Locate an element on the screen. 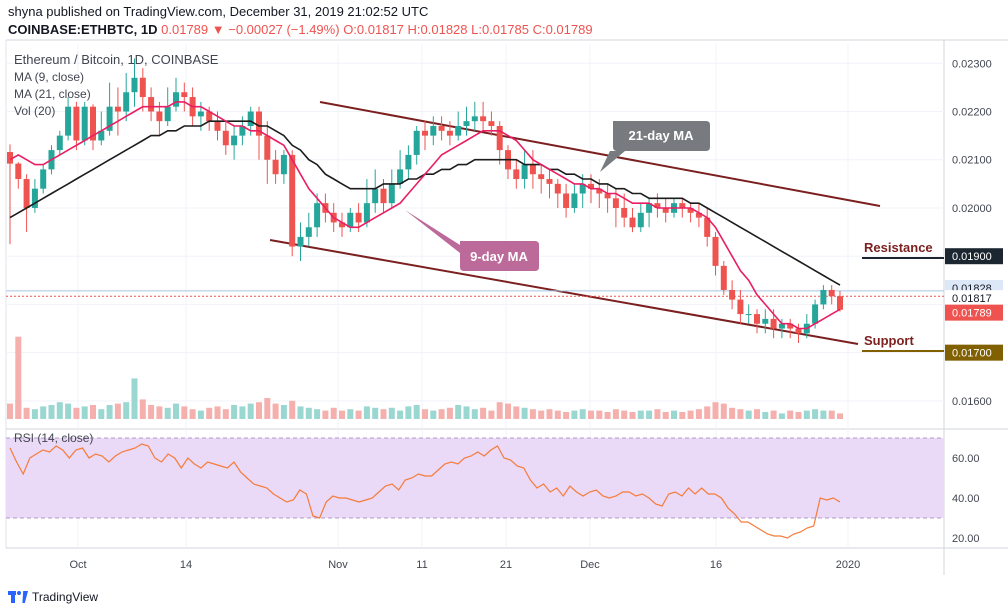  time-tick-label: Dec is located at coordinates (590, 565).